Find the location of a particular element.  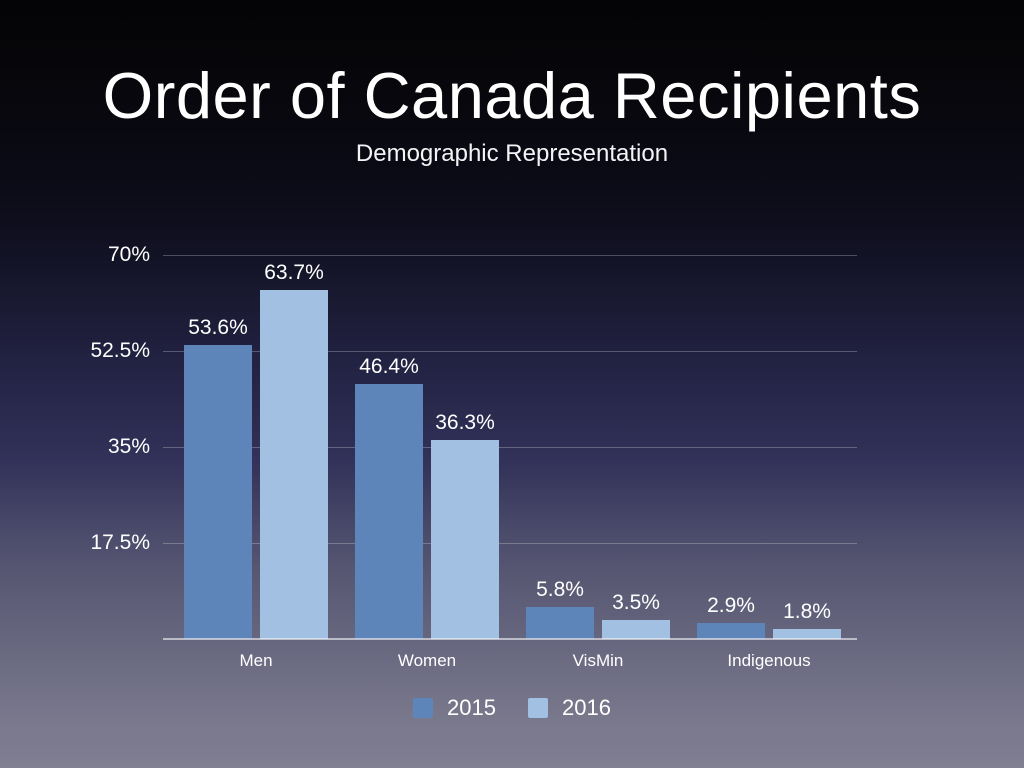

value-label-2016-women: 36.3% is located at coordinates (465, 422).